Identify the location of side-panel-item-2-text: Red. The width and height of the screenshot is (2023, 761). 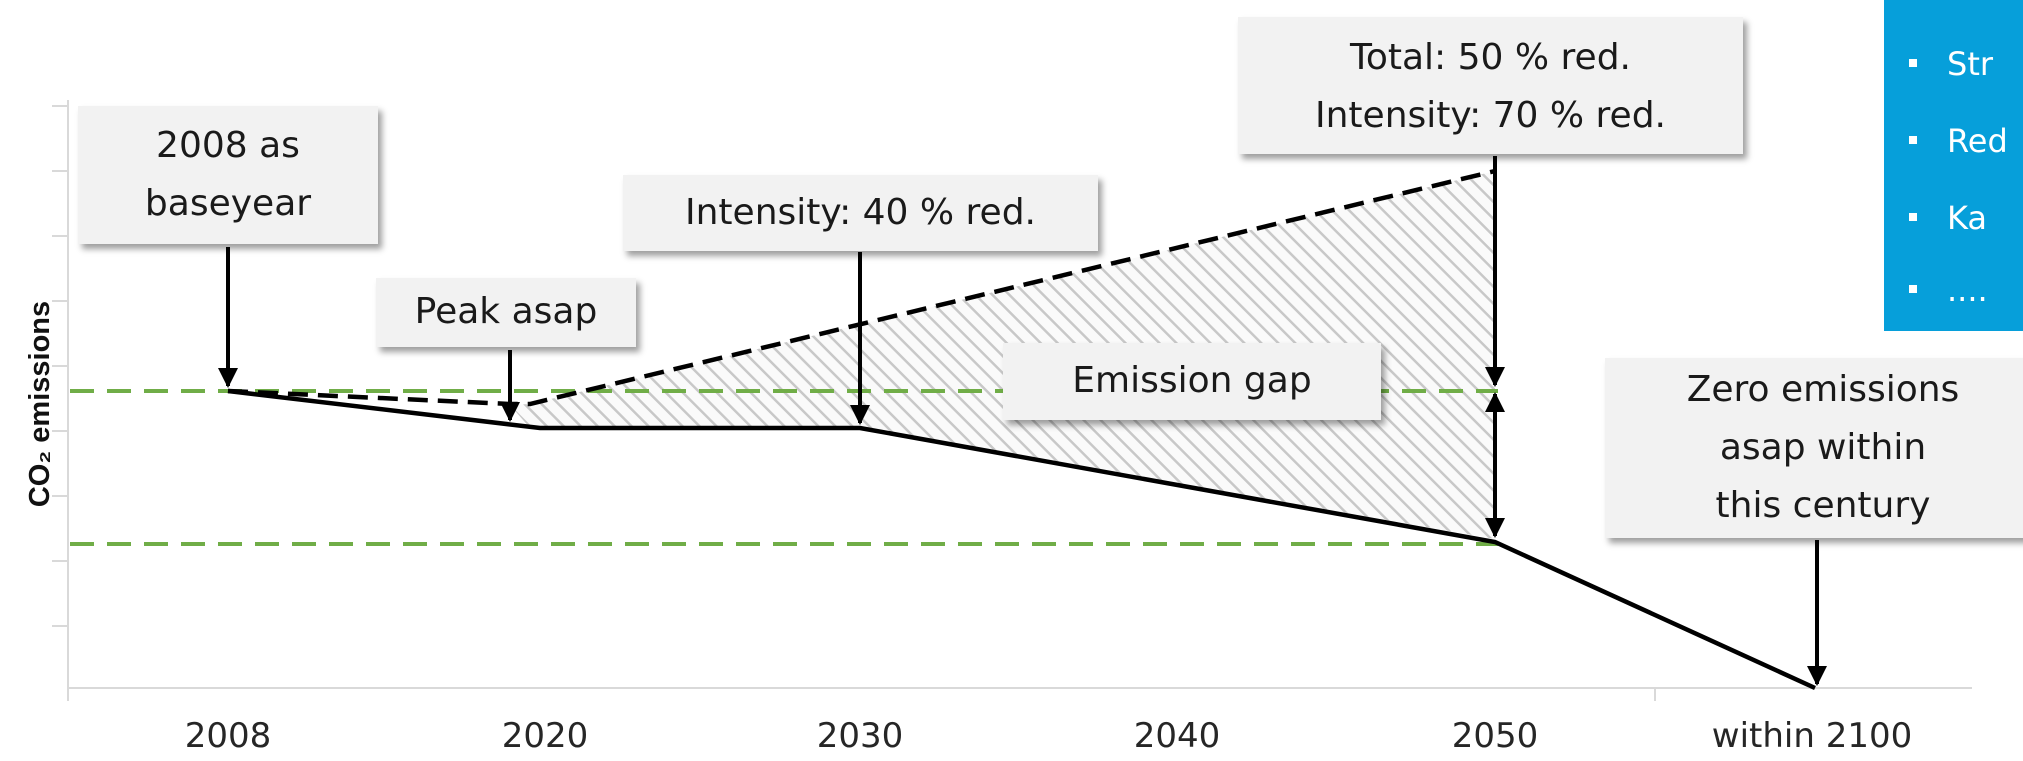
(1977, 141).